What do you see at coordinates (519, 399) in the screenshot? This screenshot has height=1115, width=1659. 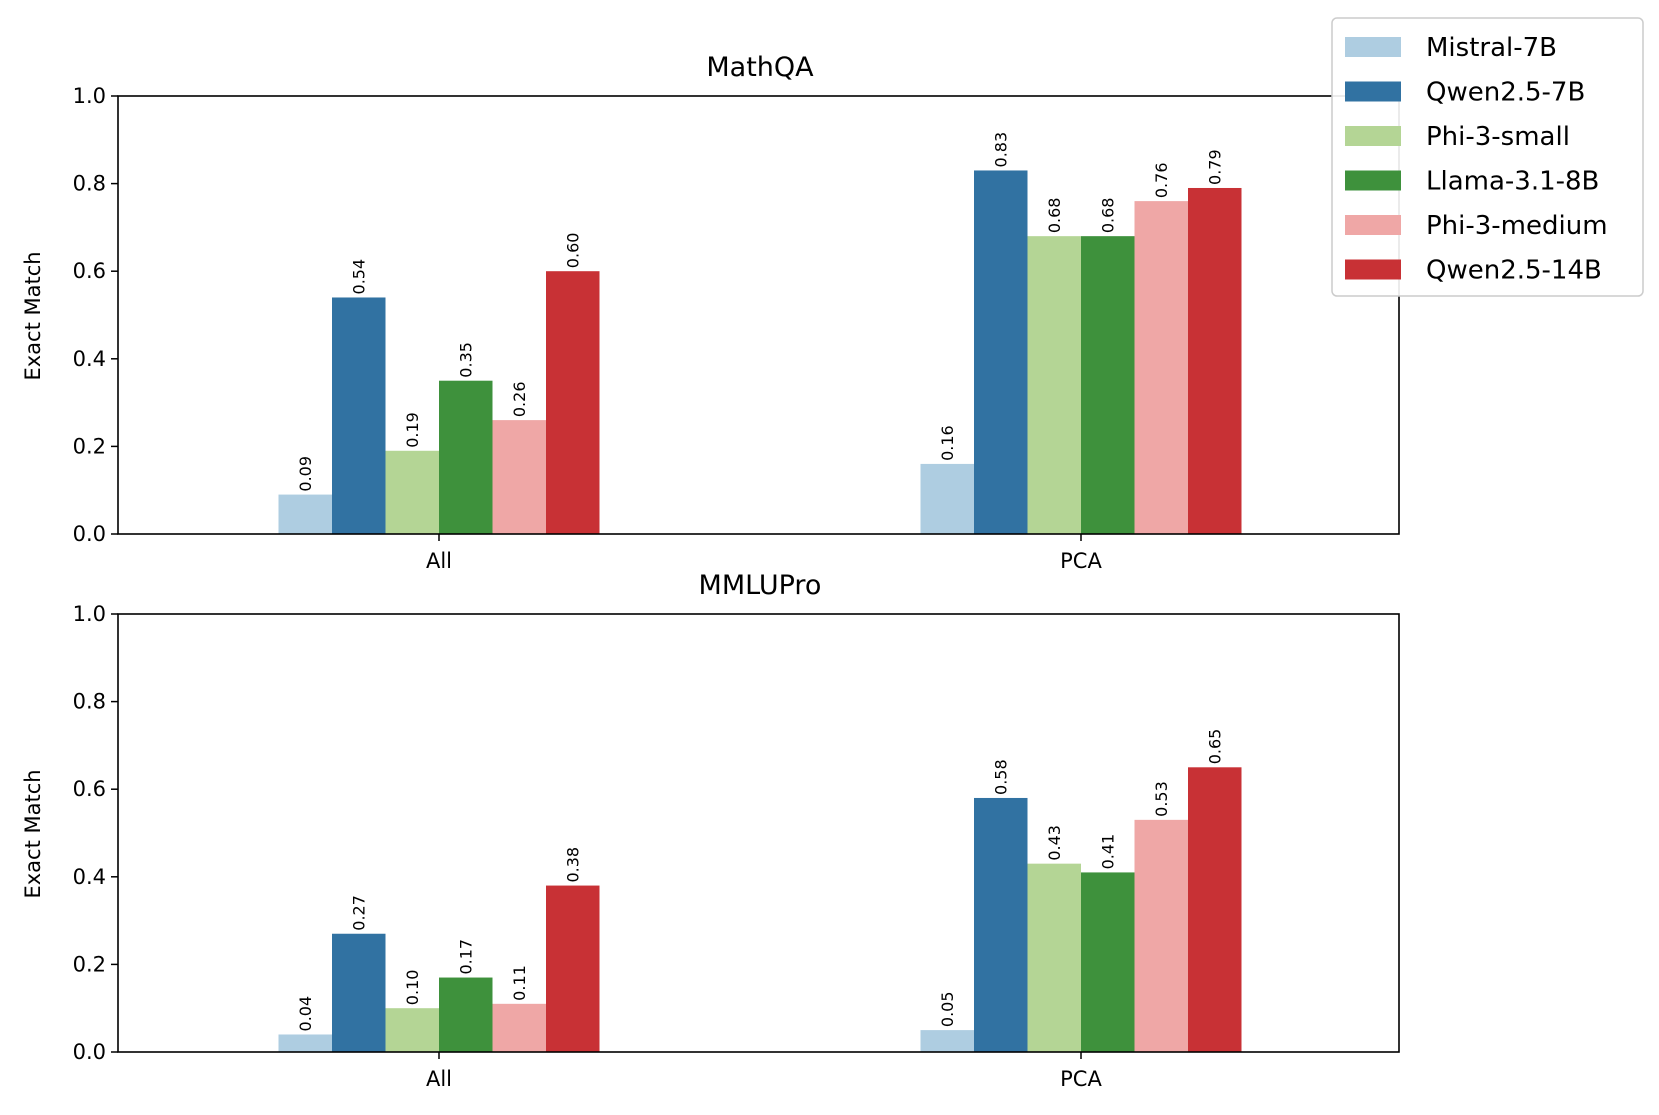 I see `bar-value-label: 0.26` at bounding box center [519, 399].